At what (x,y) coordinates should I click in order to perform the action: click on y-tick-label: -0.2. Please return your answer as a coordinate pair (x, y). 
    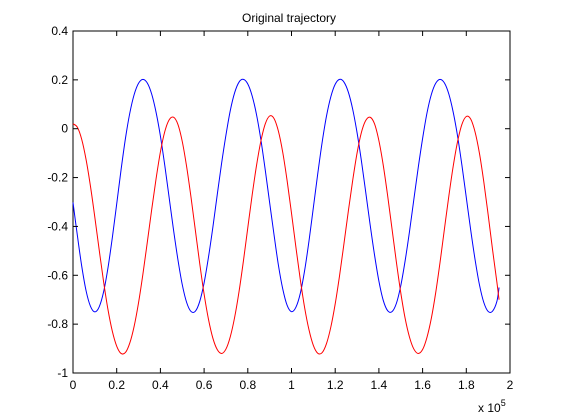
    Looking at the image, I should click on (57, 178).